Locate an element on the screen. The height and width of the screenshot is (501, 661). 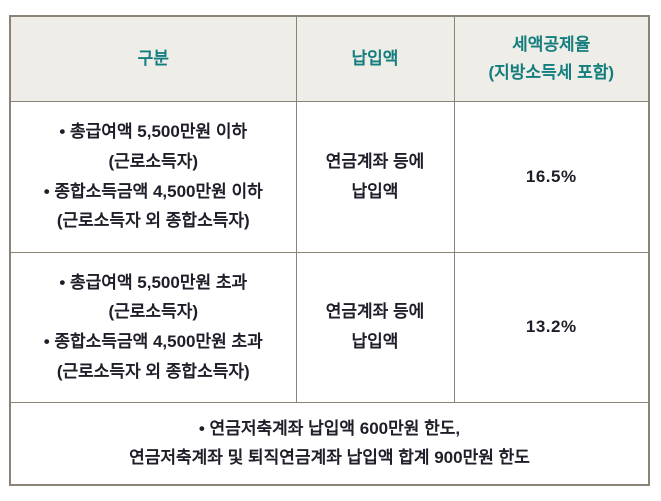
header-payment-label: 납입액 is located at coordinates (375, 58).